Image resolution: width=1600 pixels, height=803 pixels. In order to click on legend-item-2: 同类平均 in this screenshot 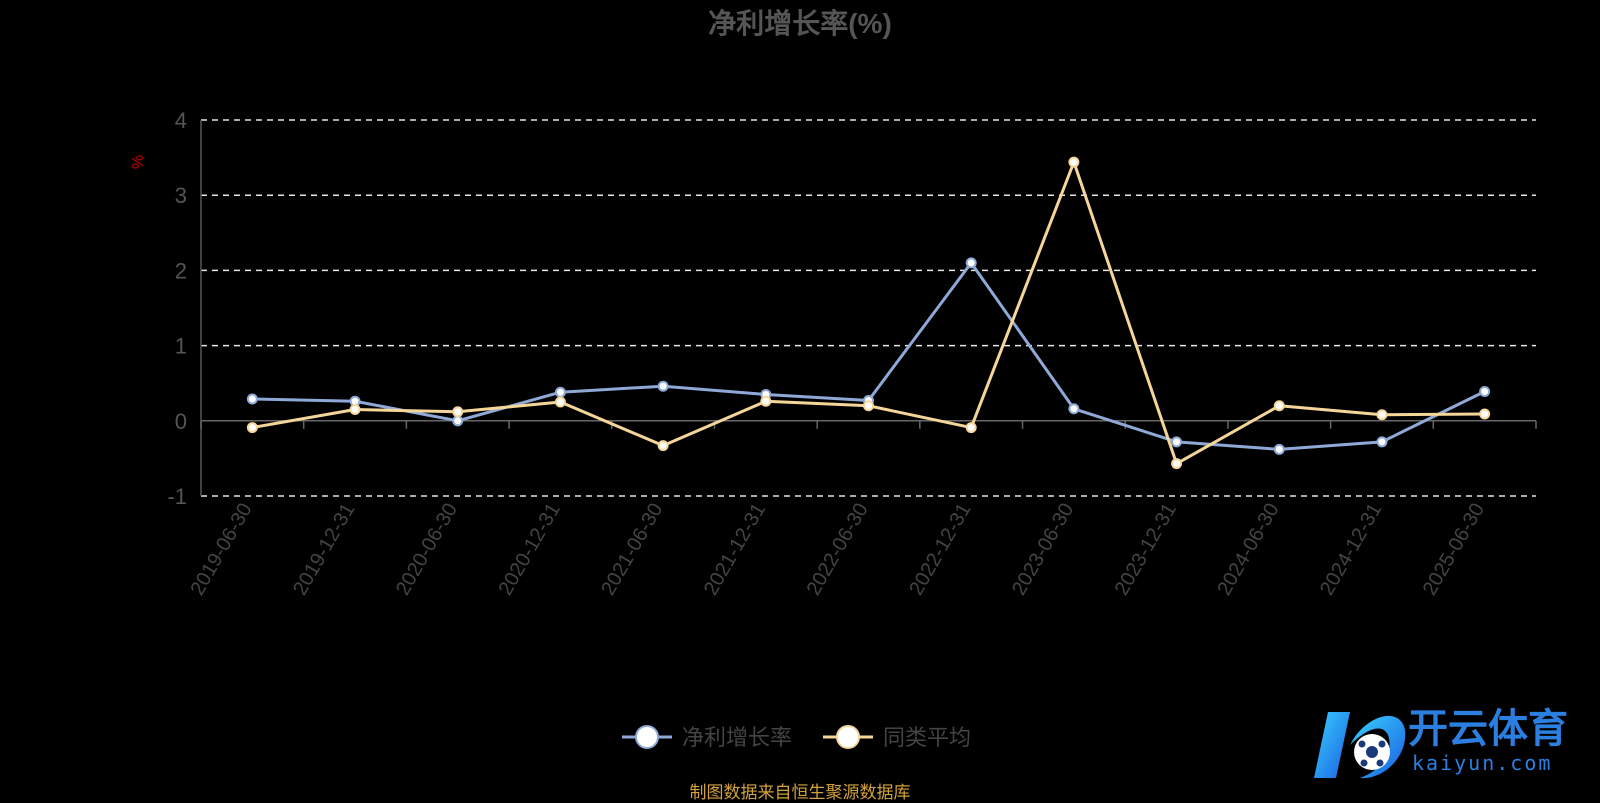, I will do `click(897, 737)`.